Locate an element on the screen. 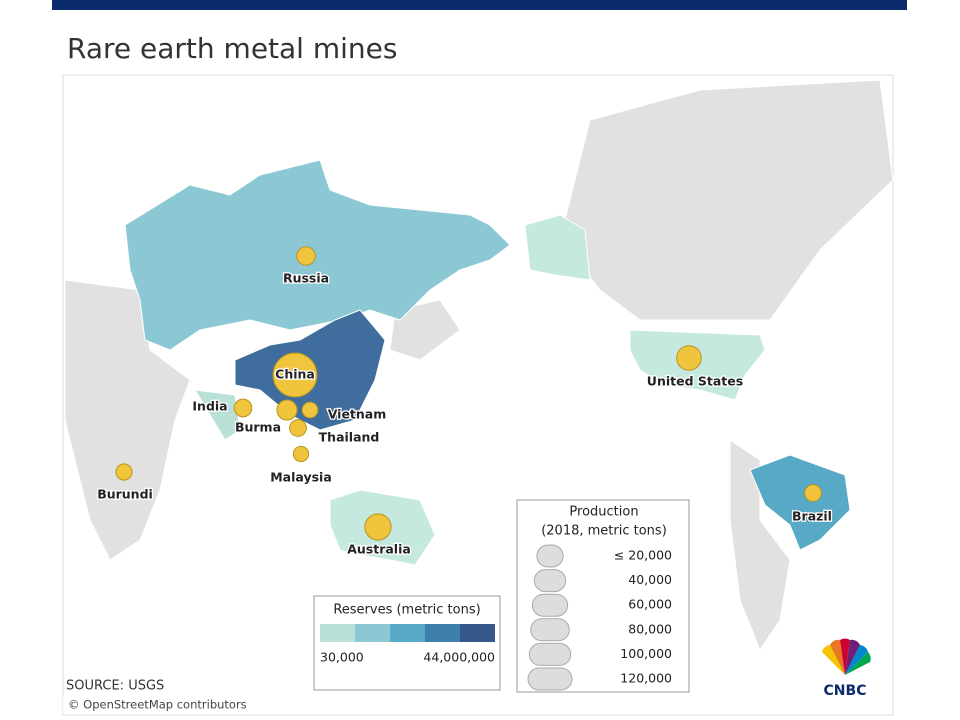 This screenshot has width=960, height=720. asia-misc is located at coordinates (425, 330).